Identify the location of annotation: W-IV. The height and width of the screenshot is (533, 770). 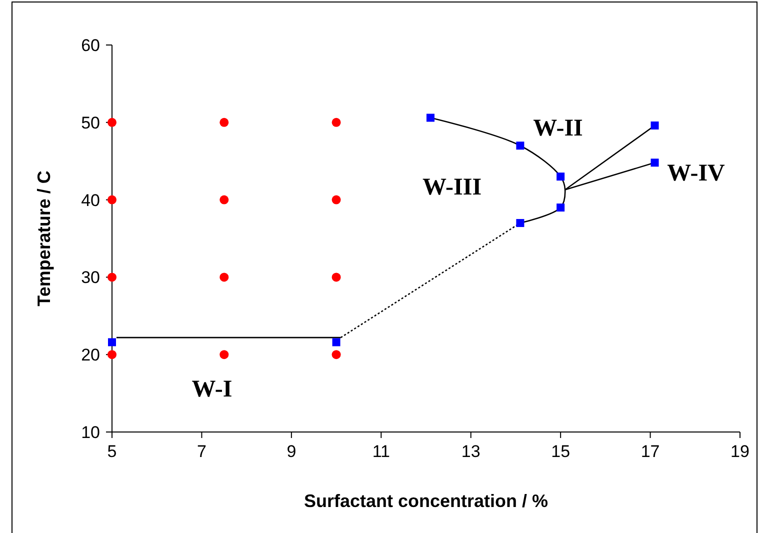
(696, 173).